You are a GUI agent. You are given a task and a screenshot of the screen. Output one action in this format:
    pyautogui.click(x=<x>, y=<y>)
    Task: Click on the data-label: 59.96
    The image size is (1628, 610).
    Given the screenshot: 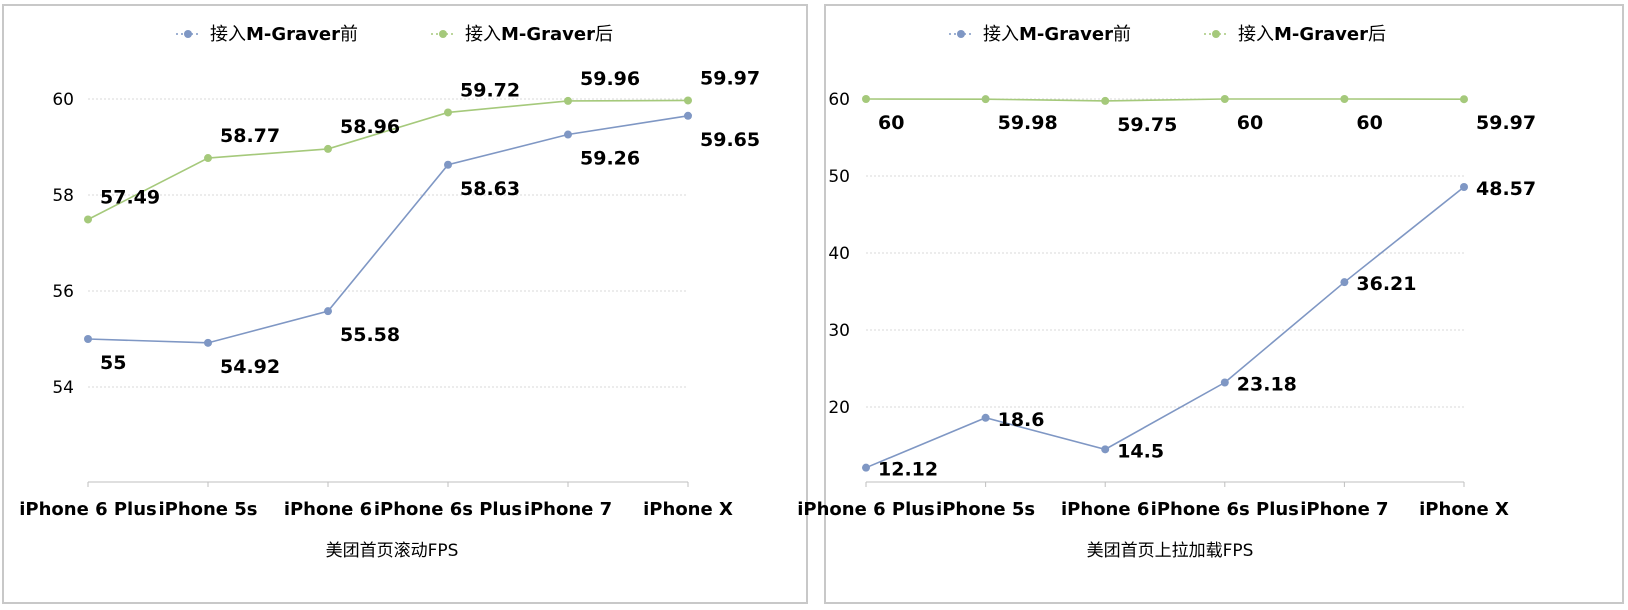 What is the action you would take?
    pyautogui.click(x=610, y=79)
    